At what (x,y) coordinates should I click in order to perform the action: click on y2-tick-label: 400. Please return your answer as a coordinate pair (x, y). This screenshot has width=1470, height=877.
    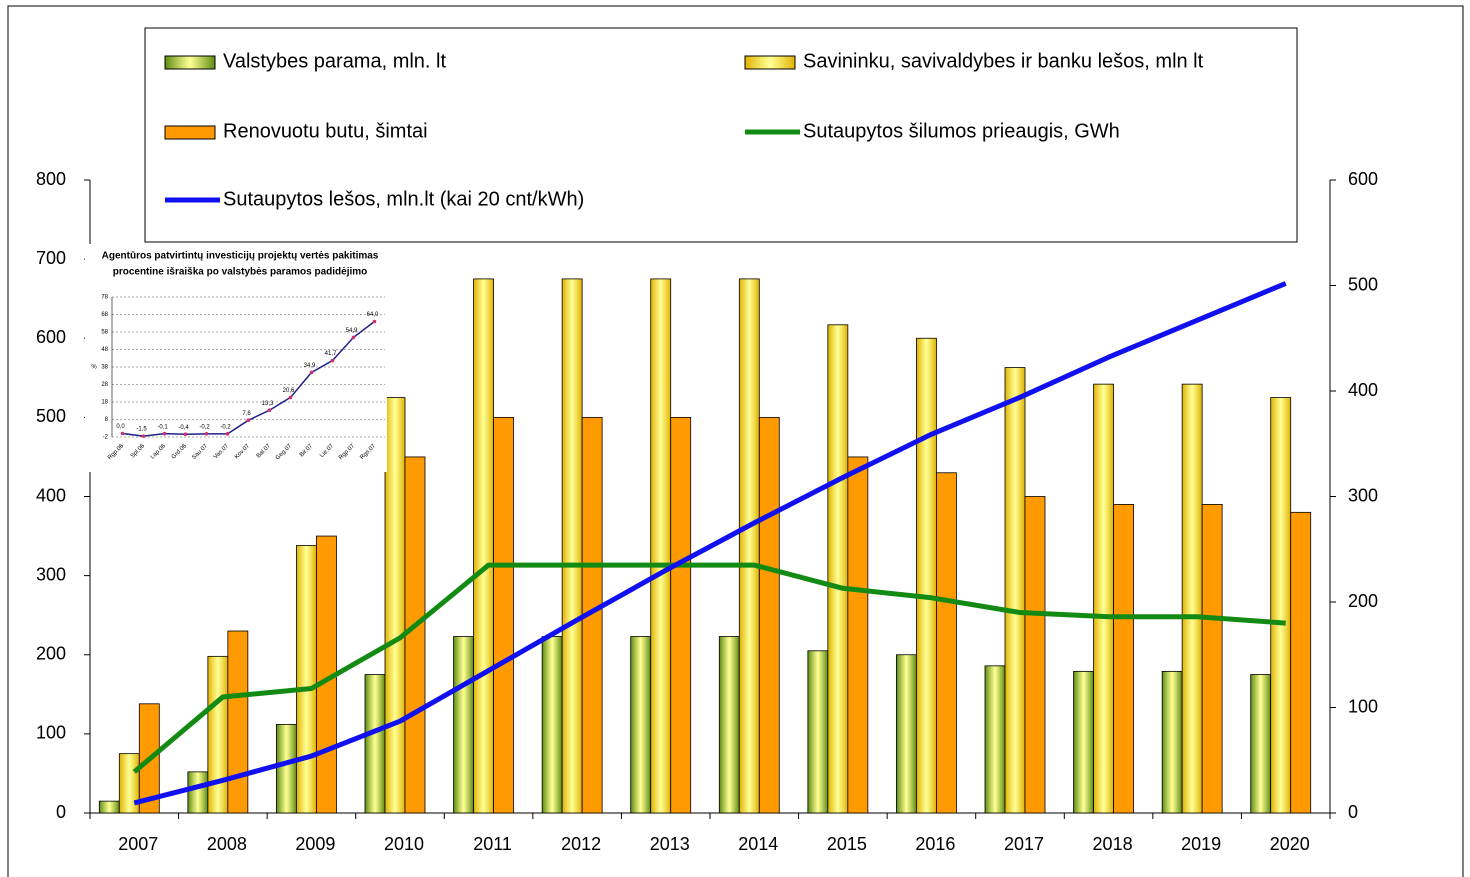
    Looking at the image, I should click on (1363, 390).